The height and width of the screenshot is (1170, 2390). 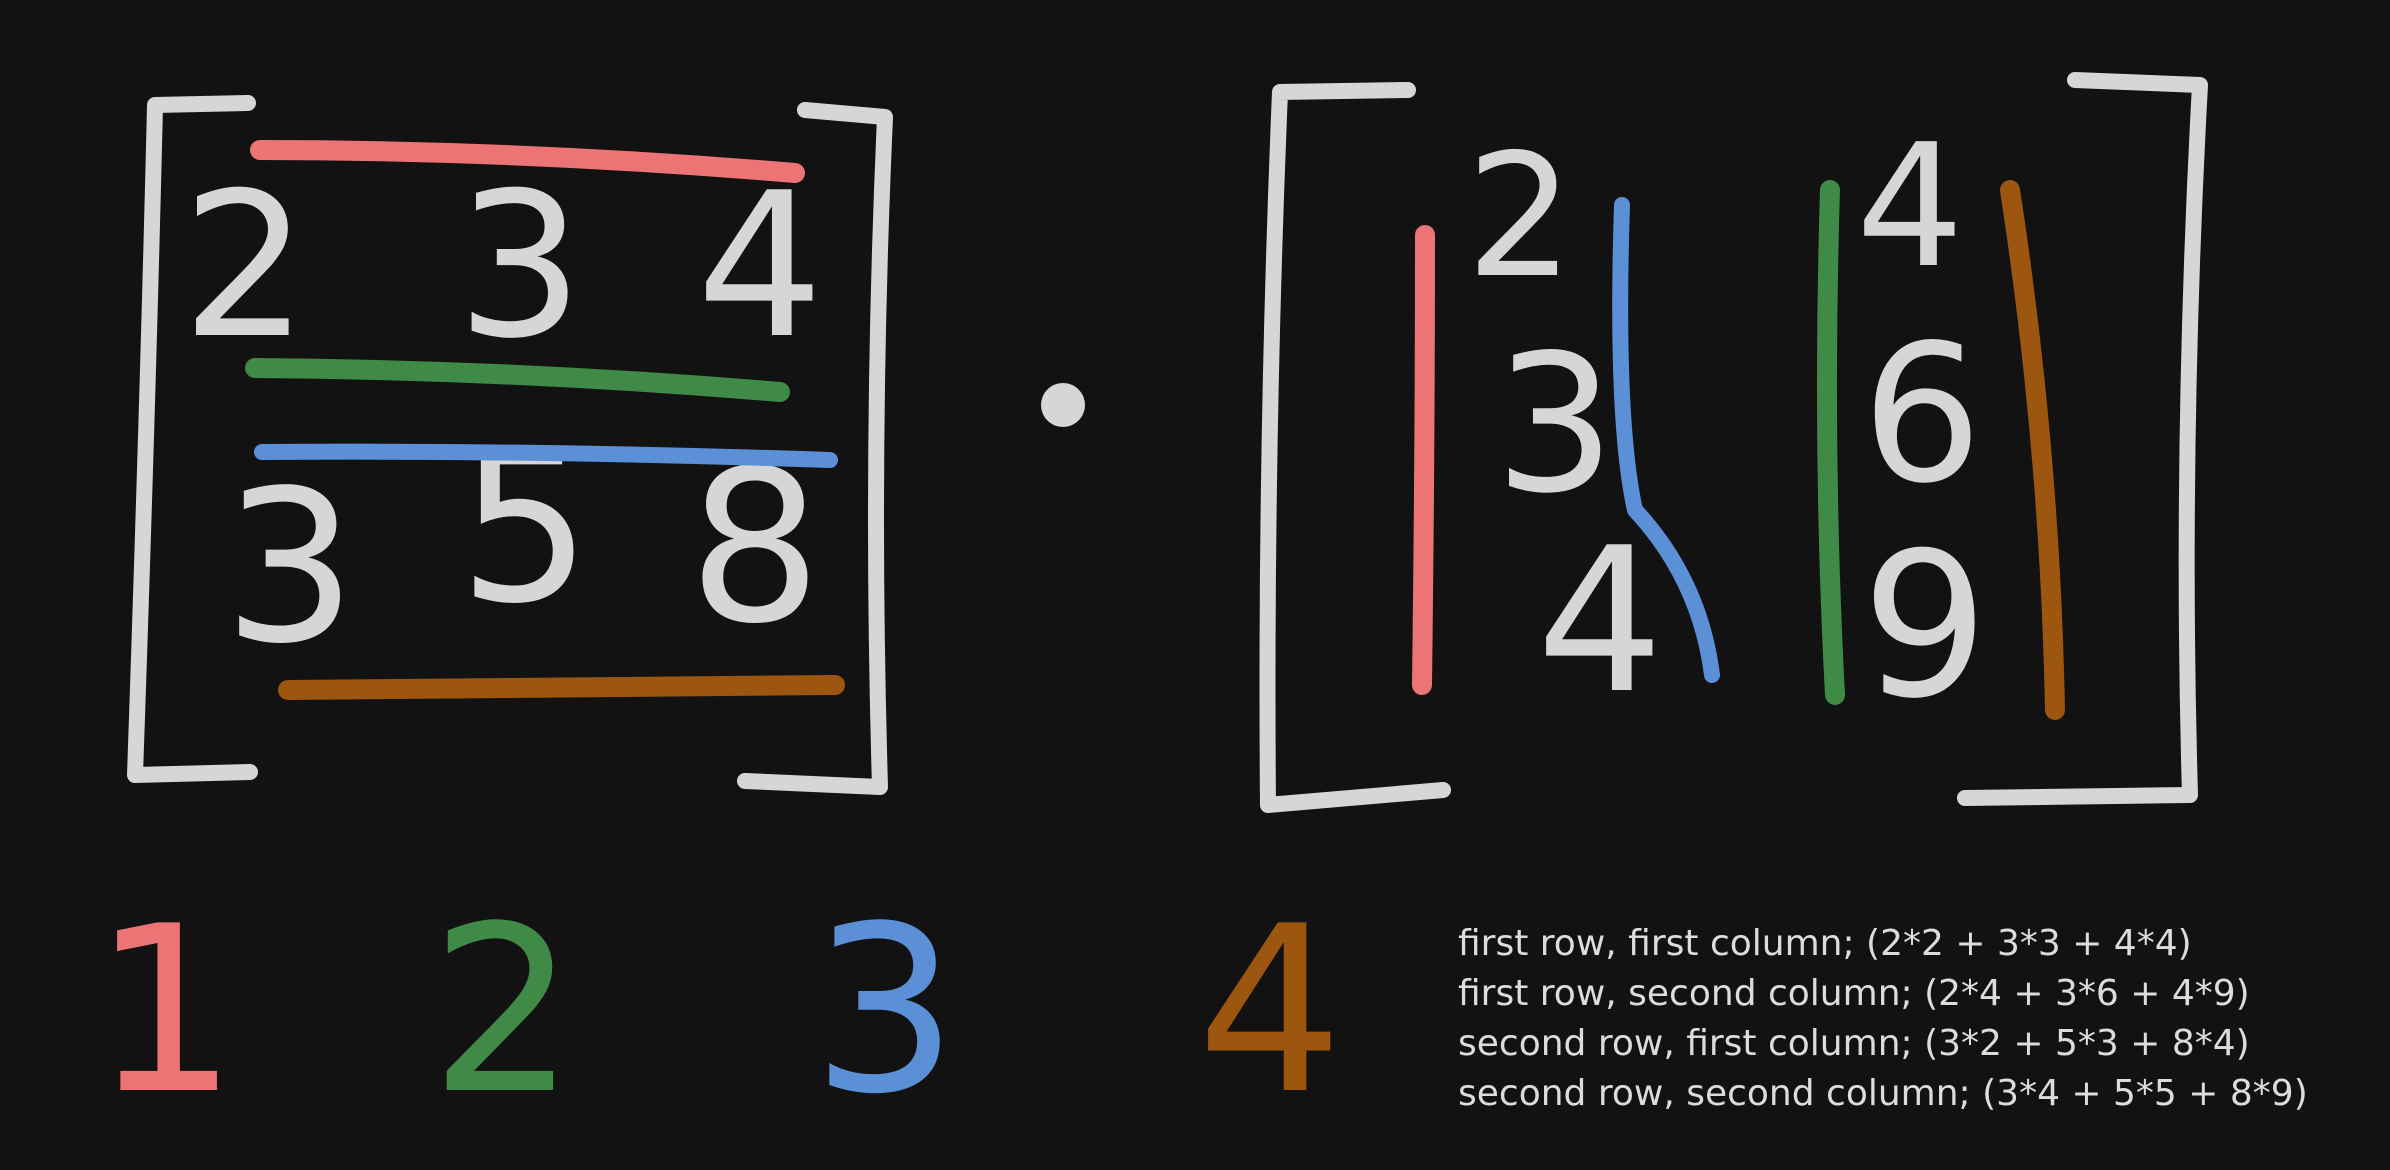 I want to click on col-2-orange-highlight, so click(x=2032, y=450).